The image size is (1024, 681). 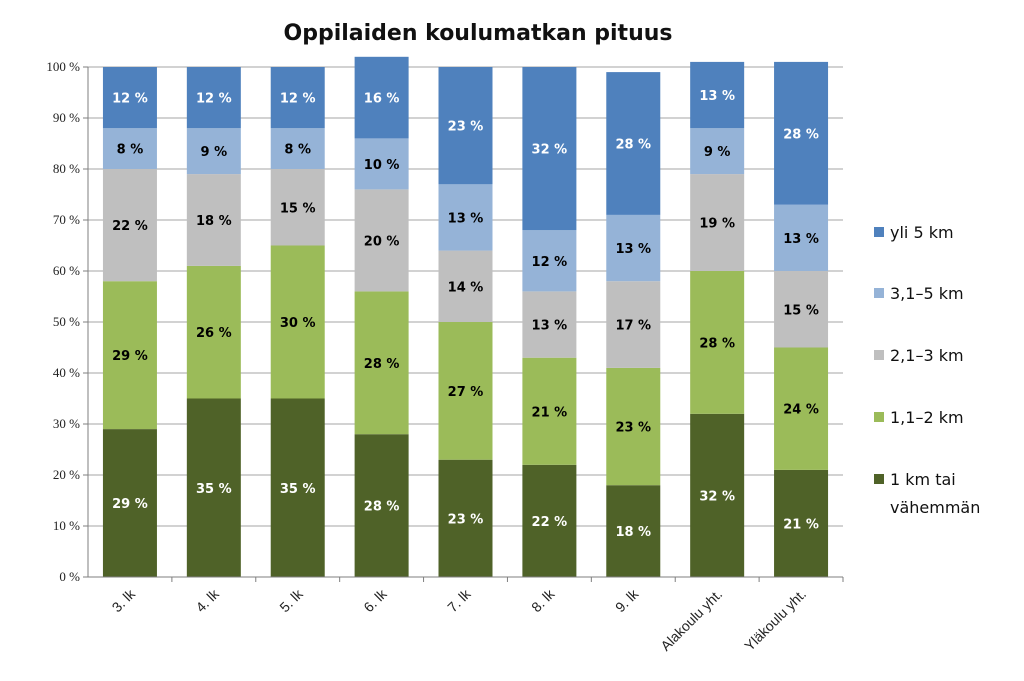 What do you see at coordinates (375, 600) in the screenshot?
I see `x-tick-label: 6. lk` at bounding box center [375, 600].